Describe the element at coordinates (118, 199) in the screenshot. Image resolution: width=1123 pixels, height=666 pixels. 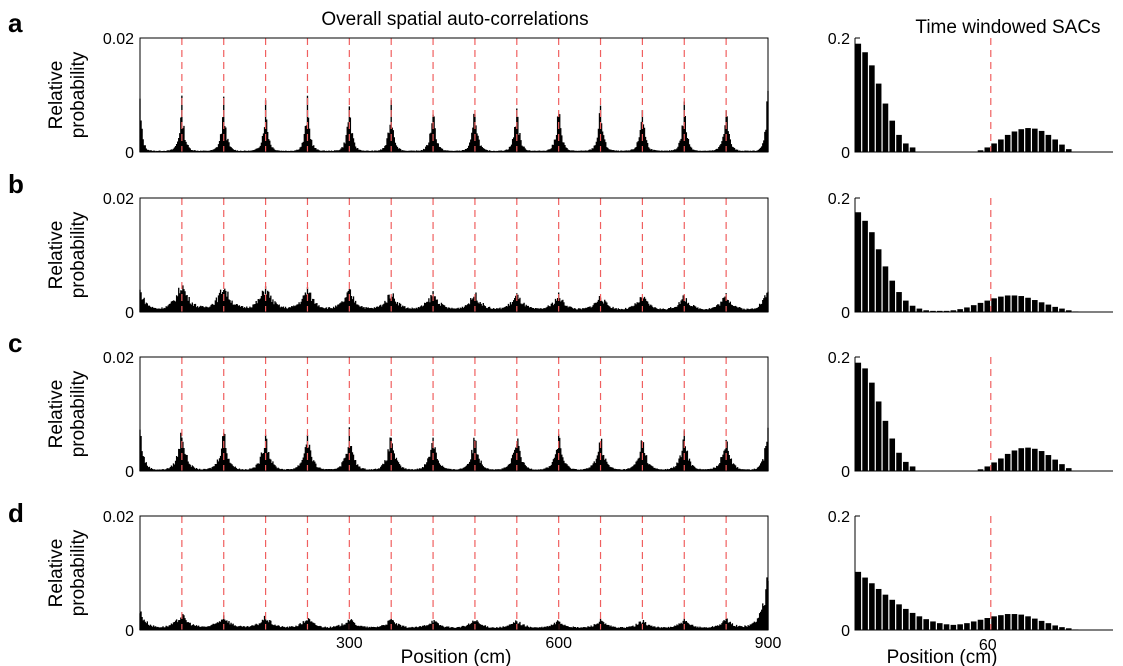
I see `panel-b-ytick-label-1: 0.02` at that location.